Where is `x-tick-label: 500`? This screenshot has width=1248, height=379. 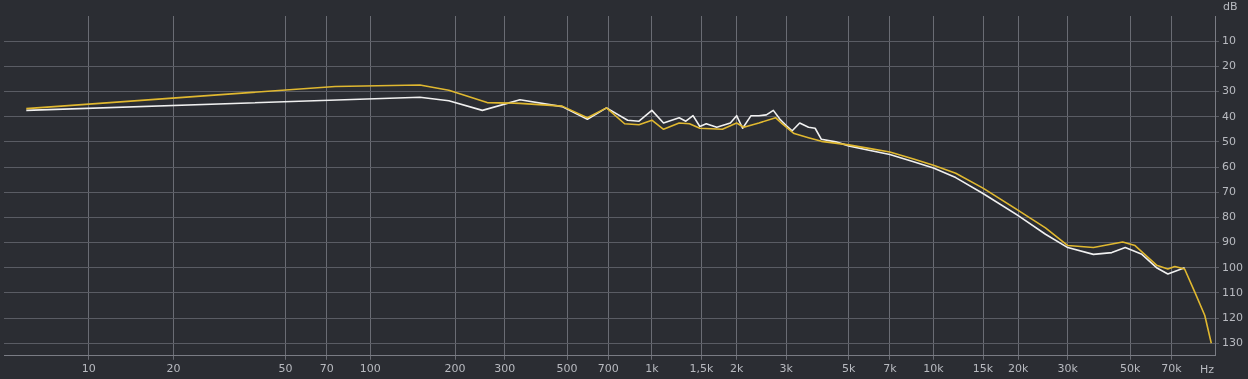
x-tick-label: 500 is located at coordinates (567, 369).